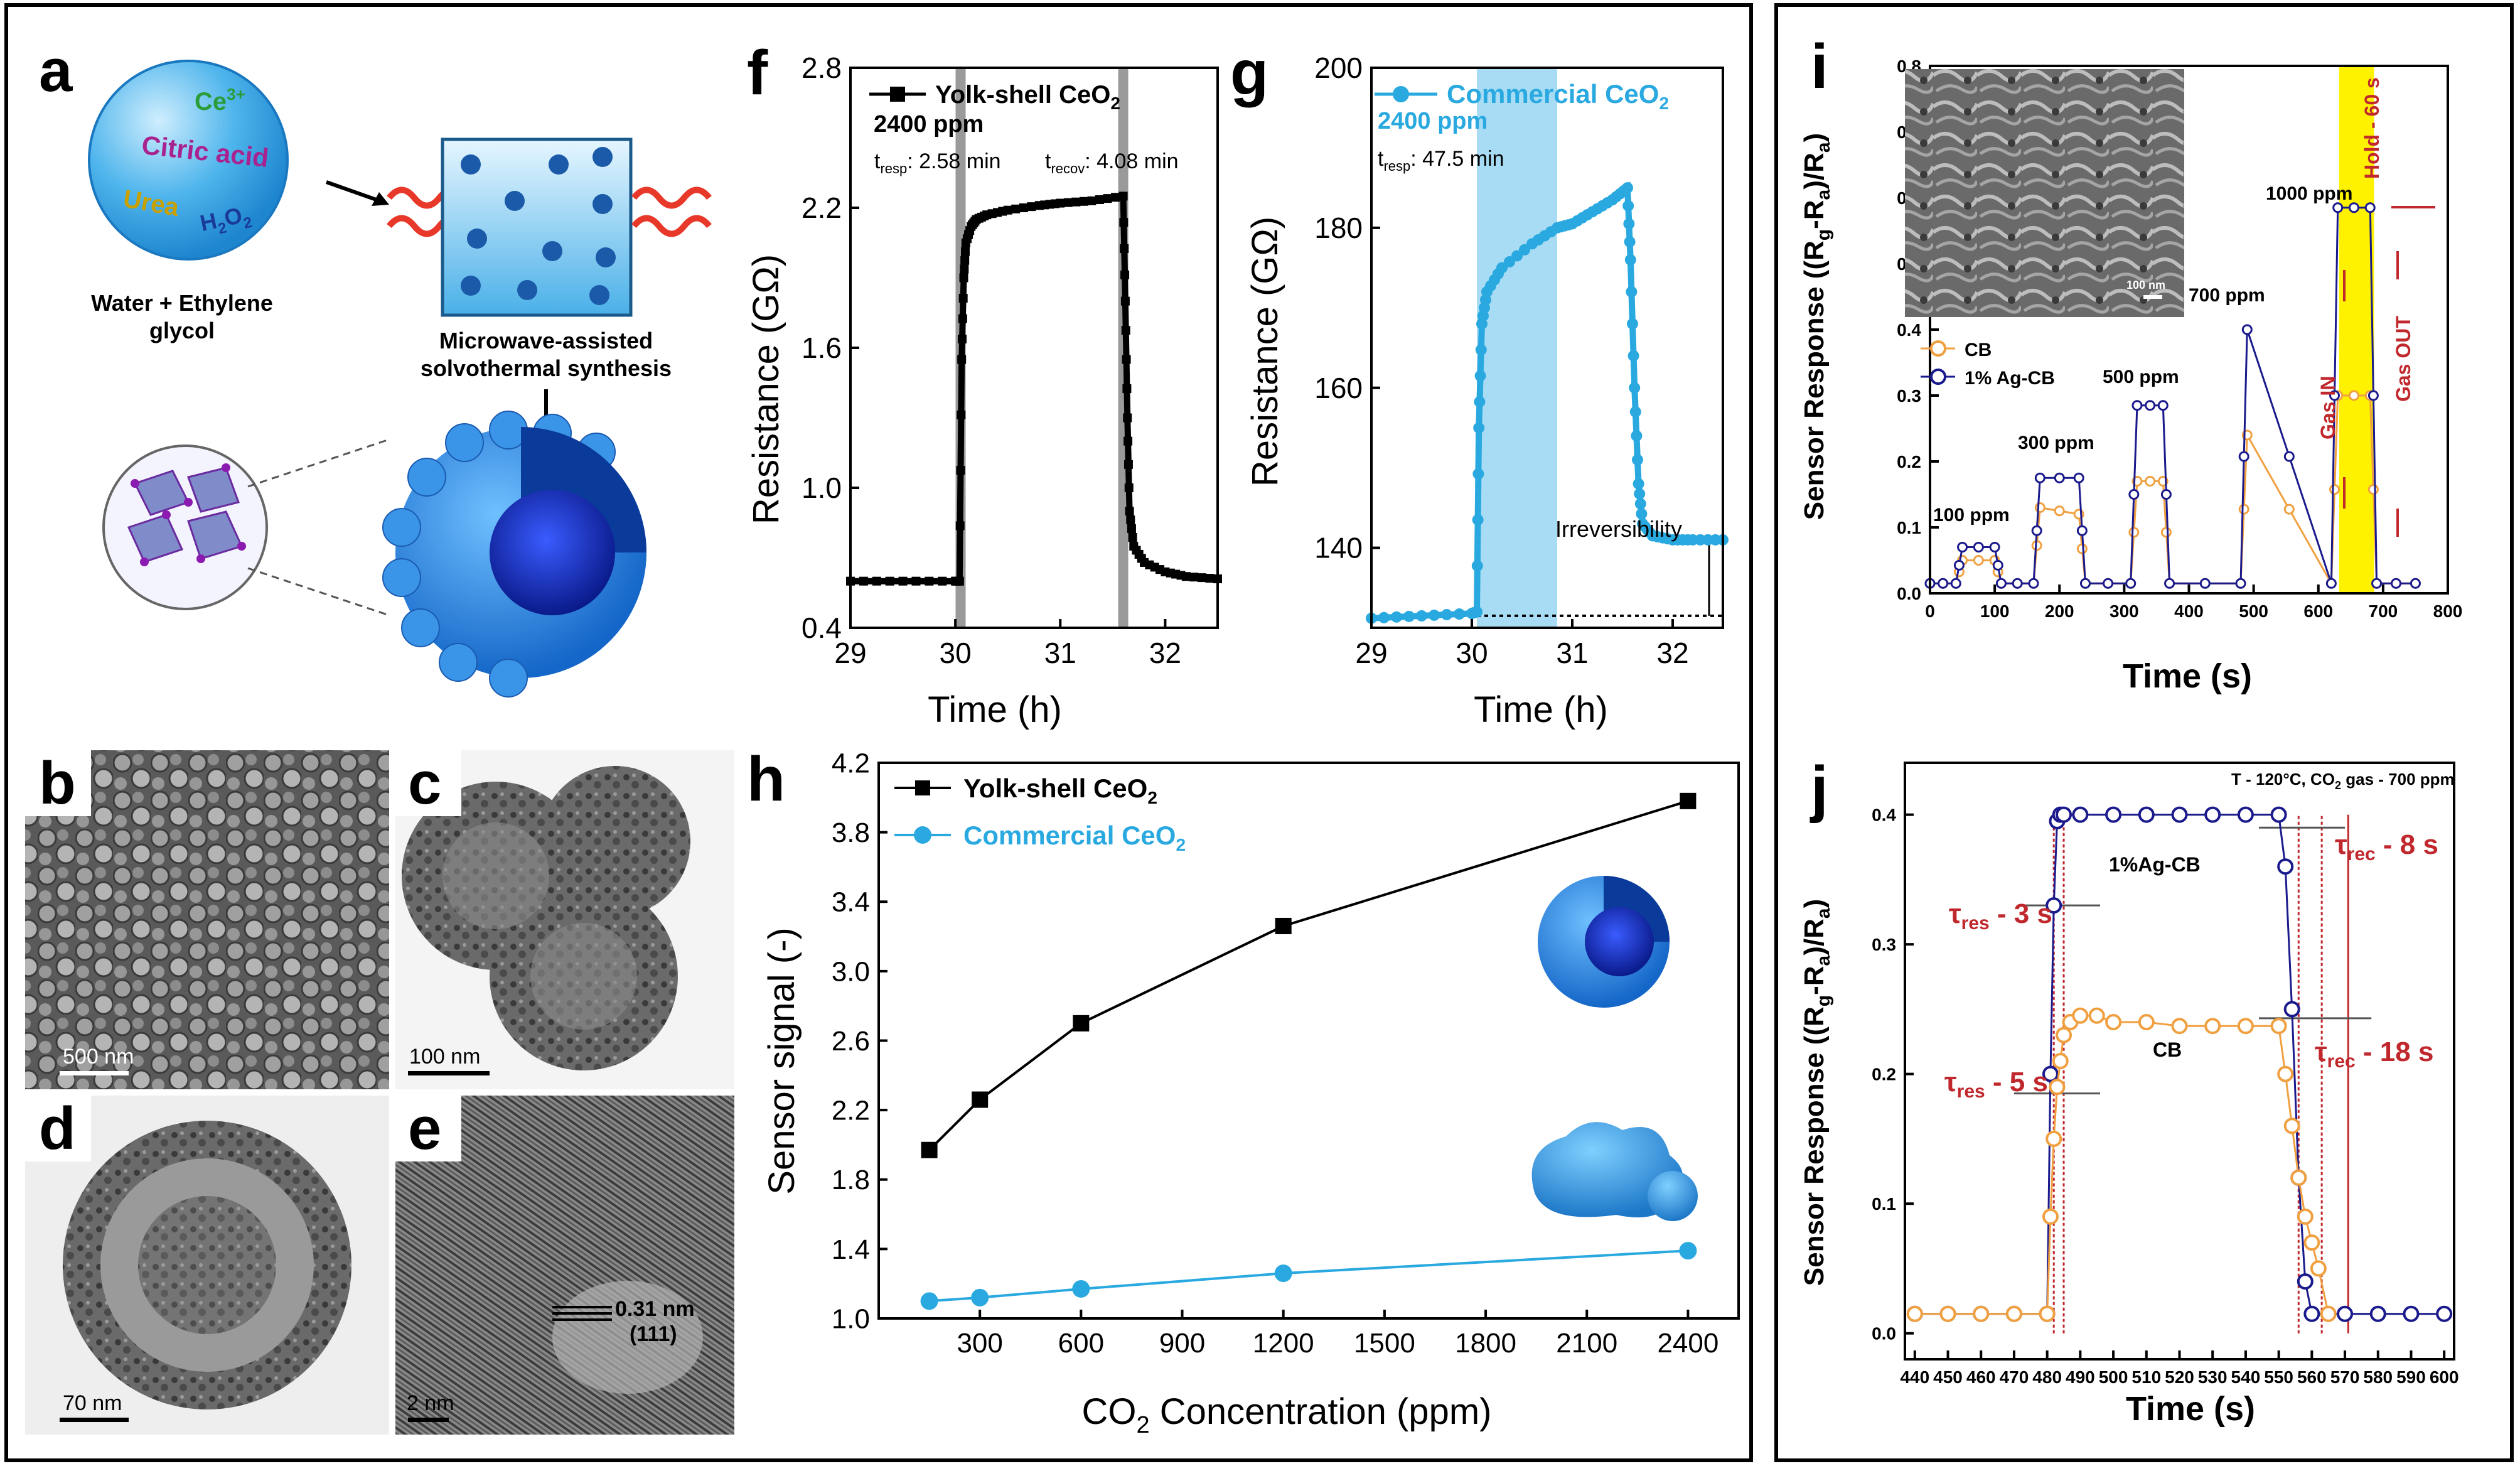 This screenshot has height=1471, width=2520. Describe the element at coordinates (1687, 1343) in the screenshot. I see `h-xtick-label: 2400` at that location.